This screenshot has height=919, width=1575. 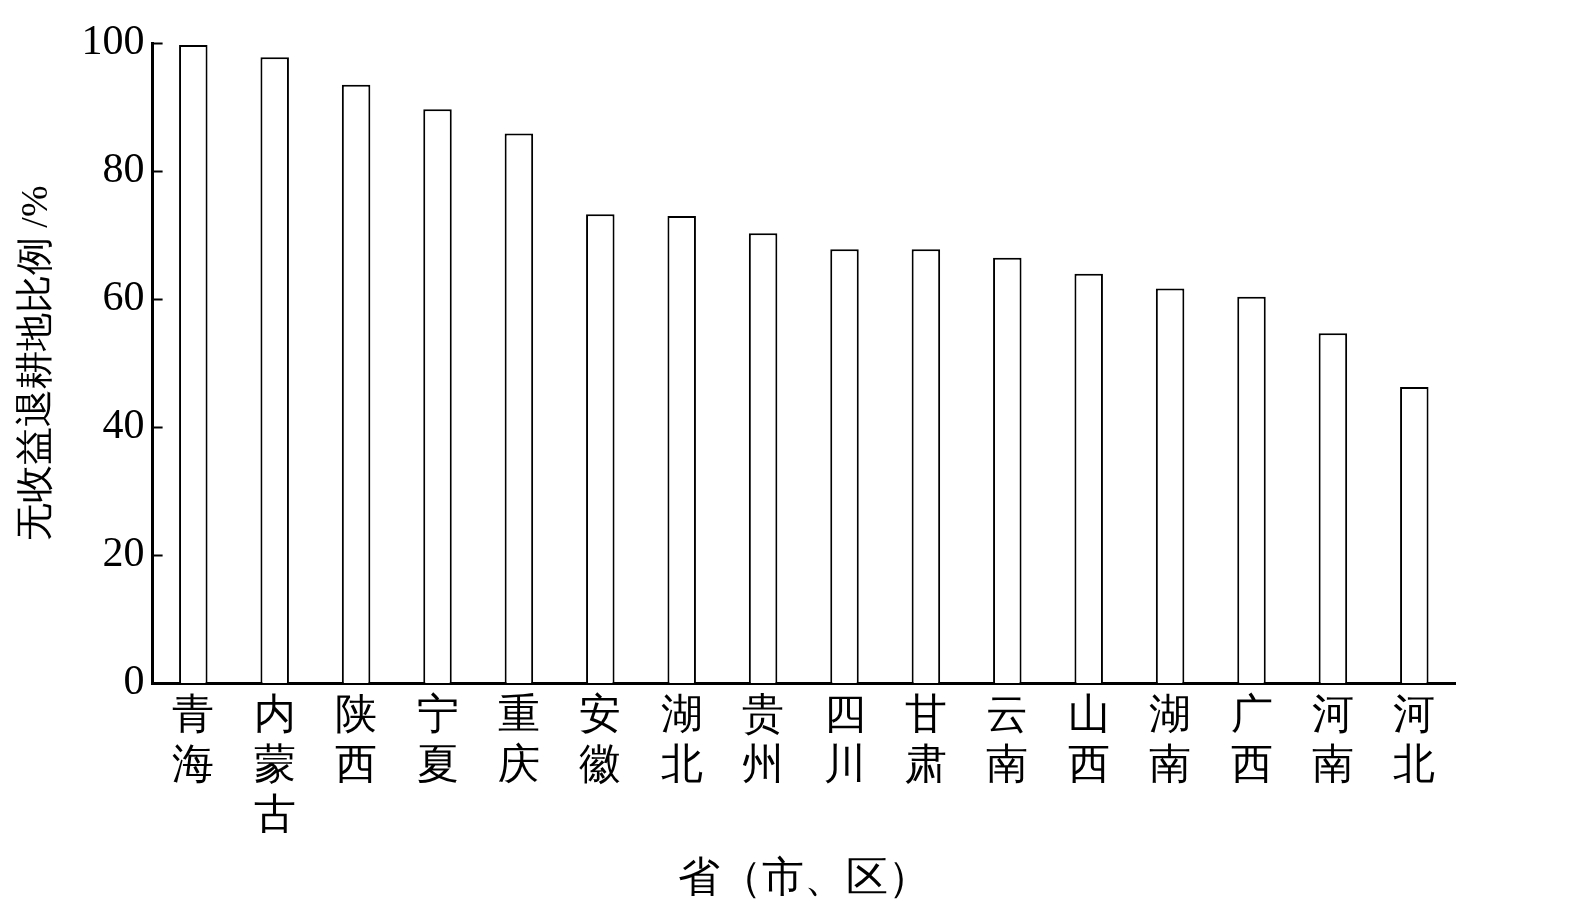 What do you see at coordinates (134, 680) in the screenshot?
I see `y-tick-label: 0` at bounding box center [134, 680].